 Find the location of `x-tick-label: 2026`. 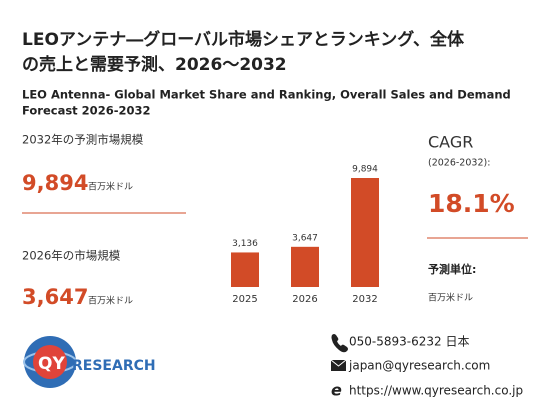

x-tick-label: 2026 is located at coordinates (304, 299).